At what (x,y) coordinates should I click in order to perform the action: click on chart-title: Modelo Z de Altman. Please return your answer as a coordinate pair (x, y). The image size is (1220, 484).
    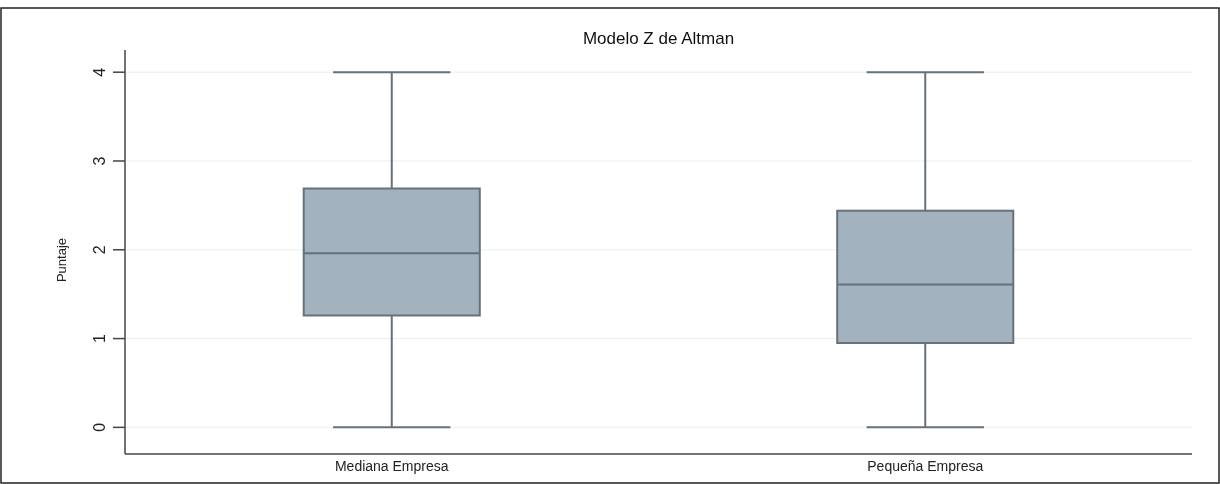
    Looking at the image, I should click on (658, 38).